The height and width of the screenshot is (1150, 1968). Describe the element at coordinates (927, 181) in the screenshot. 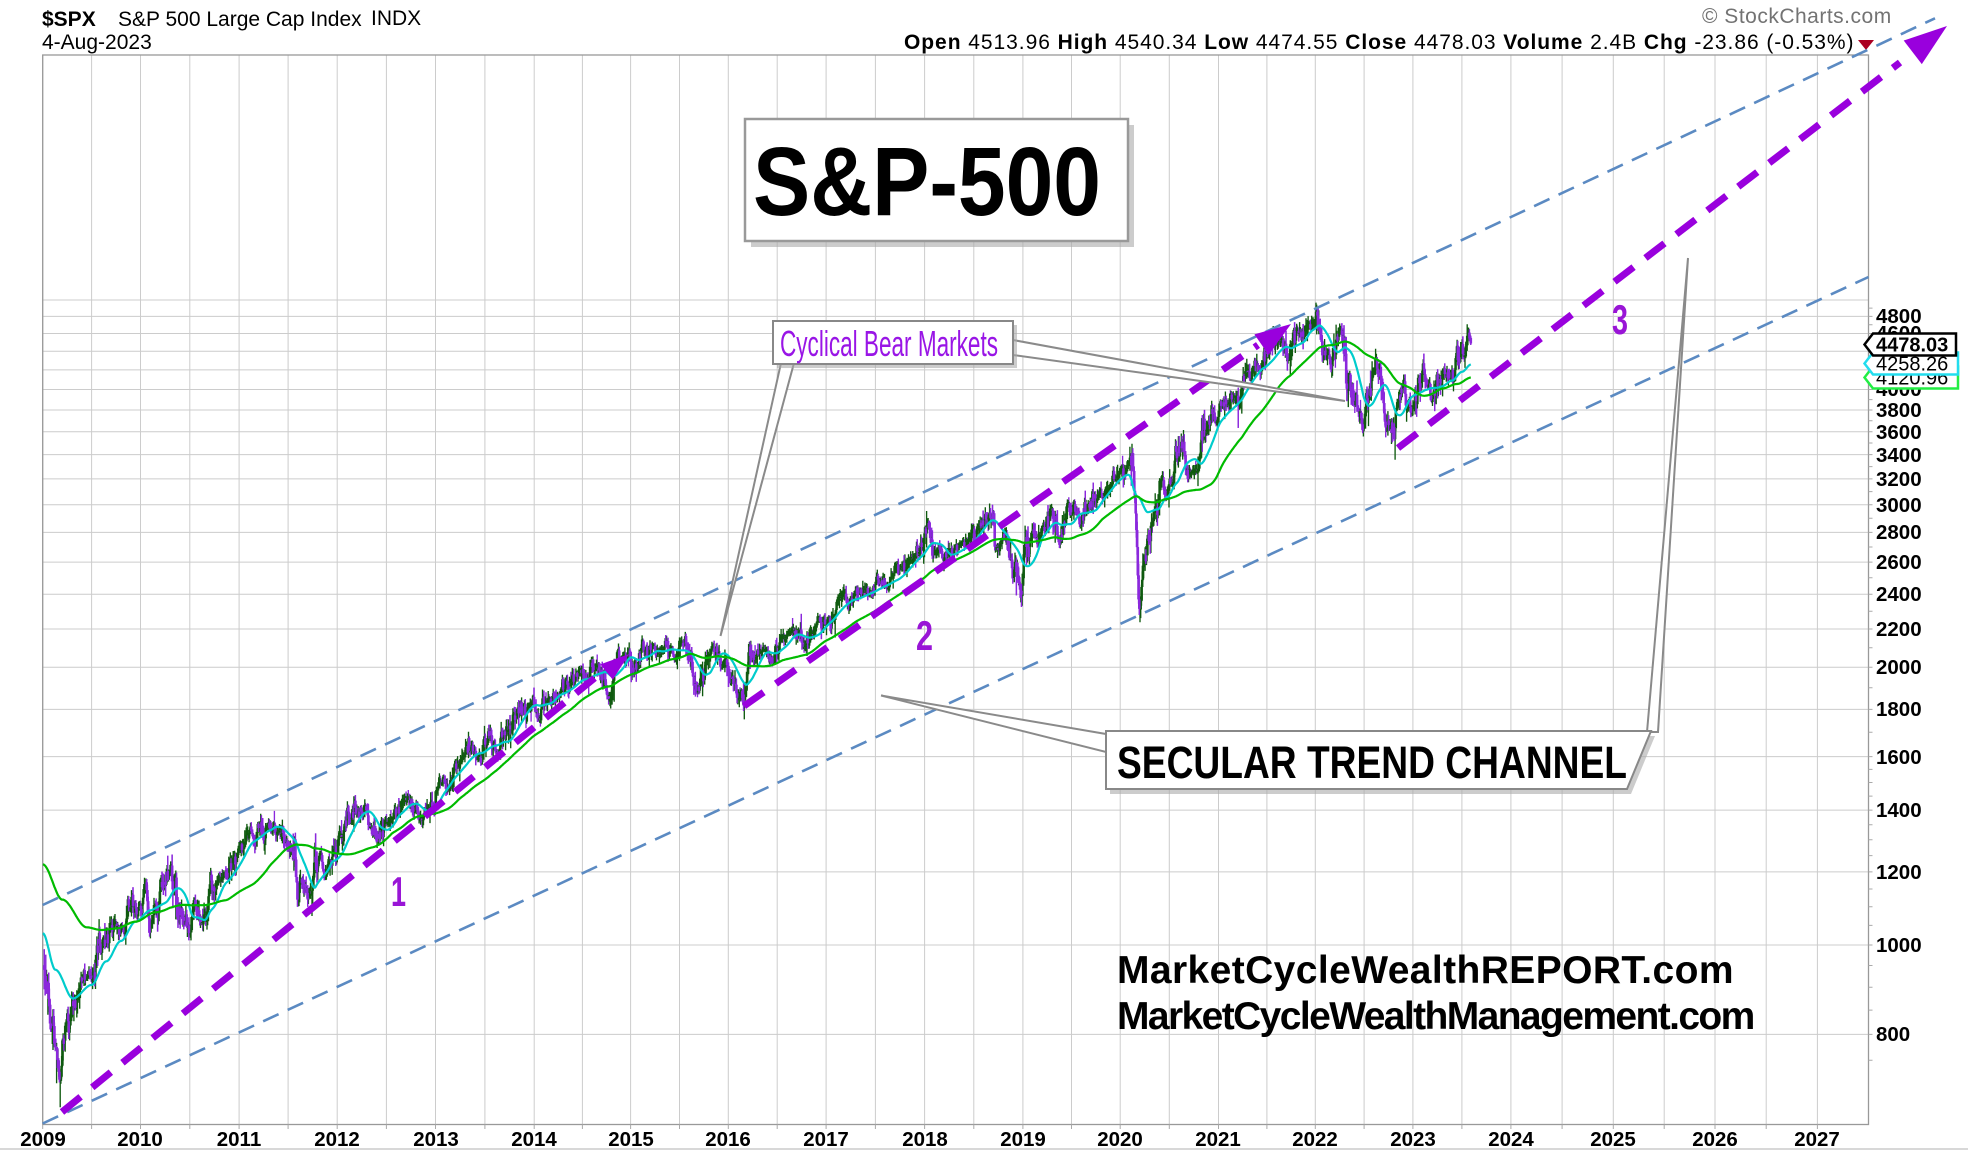

I see `svg-text: S&P-500` at that location.